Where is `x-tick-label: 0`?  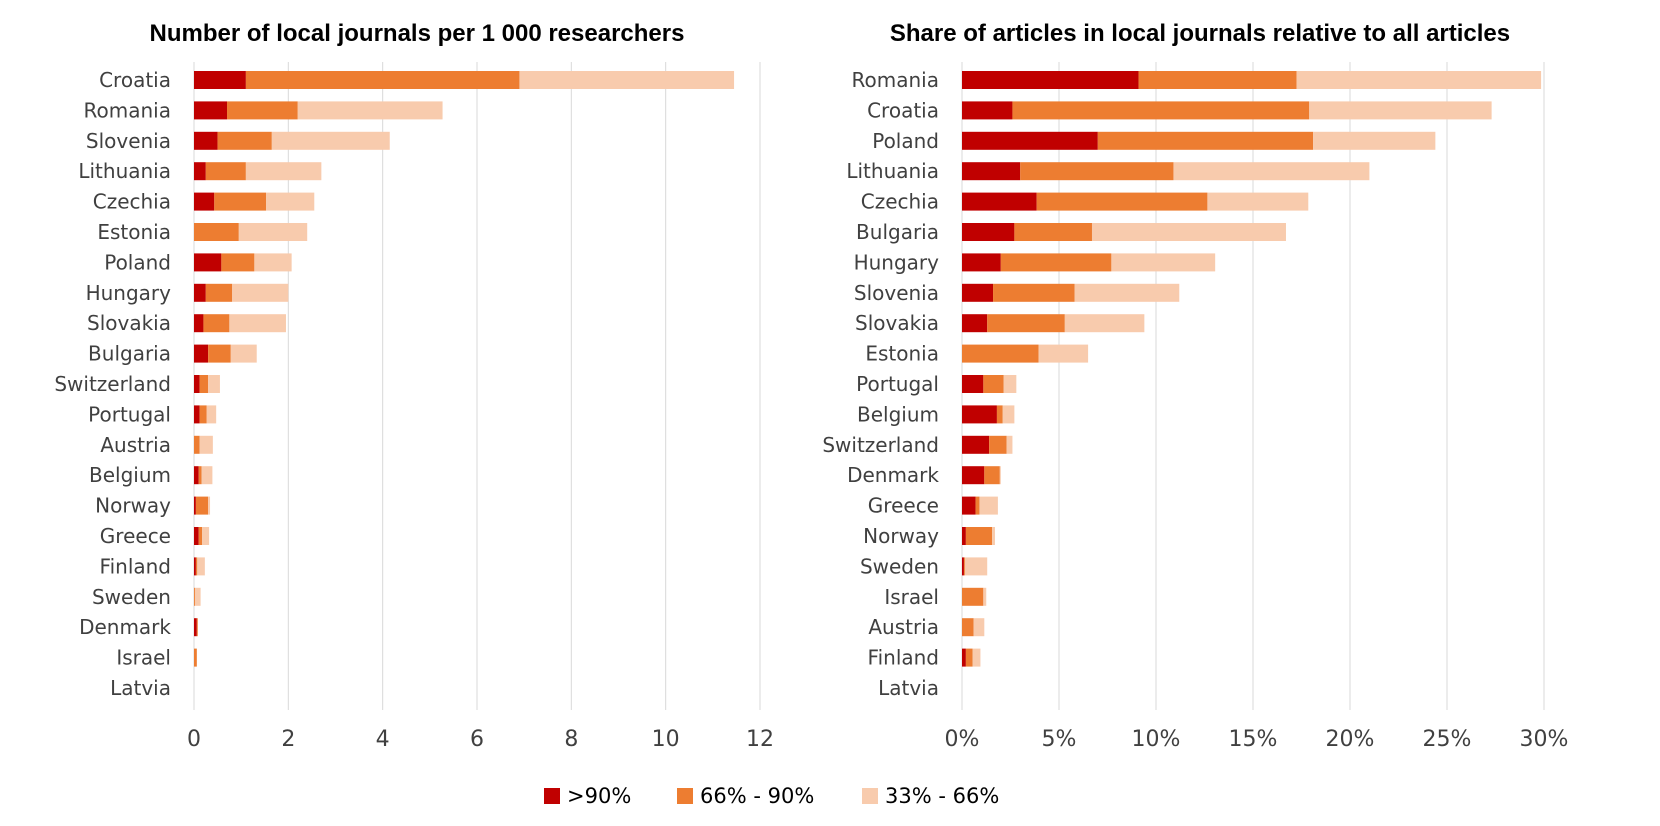
x-tick-label: 0 is located at coordinates (194, 739).